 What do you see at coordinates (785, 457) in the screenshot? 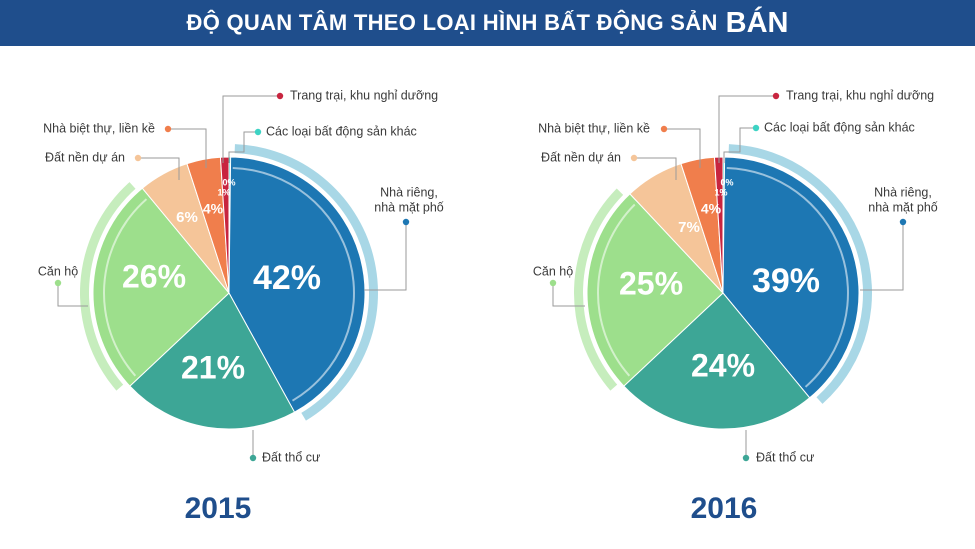
I see `legend-label-dat-tho-cu-2016: Đất thổ cư` at bounding box center [785, 457].